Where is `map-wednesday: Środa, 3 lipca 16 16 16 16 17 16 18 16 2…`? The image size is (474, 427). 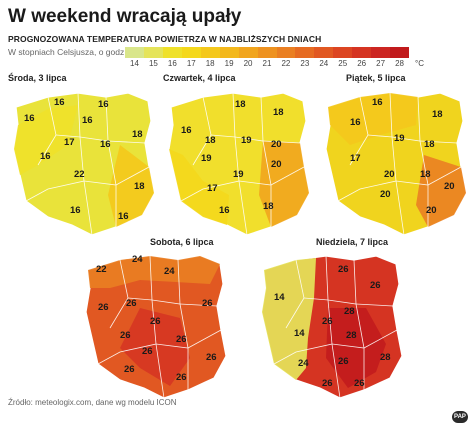
map-wednesday: Środa, 3 lipca 16 16 16 16 17 16 18 16 2… is located at coordinates (83, 154).